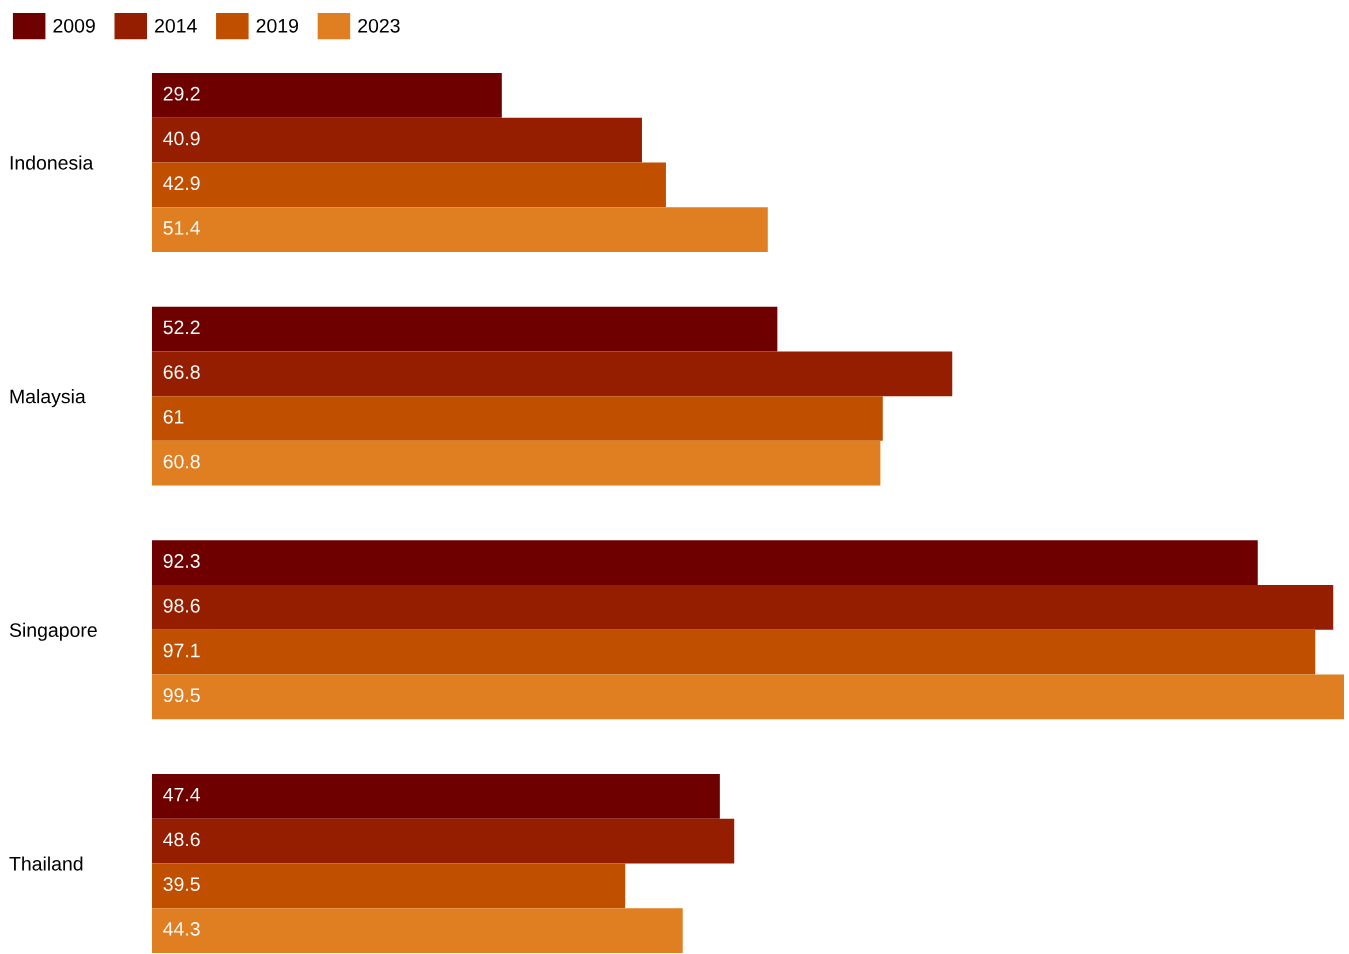 This screenshot has width=1349, height=954. Describe the element at coordinates (74, 25) in the screenshot. I see `legend-label: 2009` at that location.